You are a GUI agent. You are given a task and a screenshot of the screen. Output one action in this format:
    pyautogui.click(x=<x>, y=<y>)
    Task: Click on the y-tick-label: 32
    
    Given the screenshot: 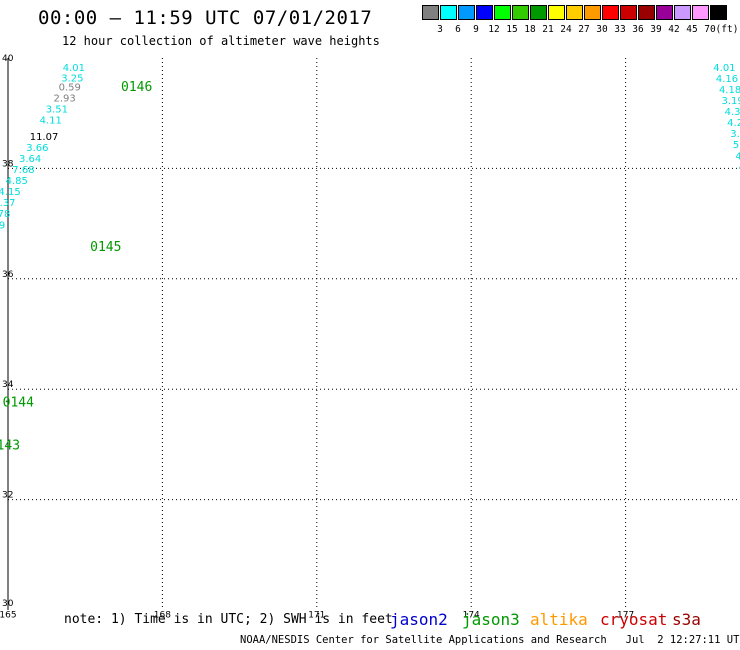 What is the action you would take?
    pyautogui.click(x=7, y=496)
    